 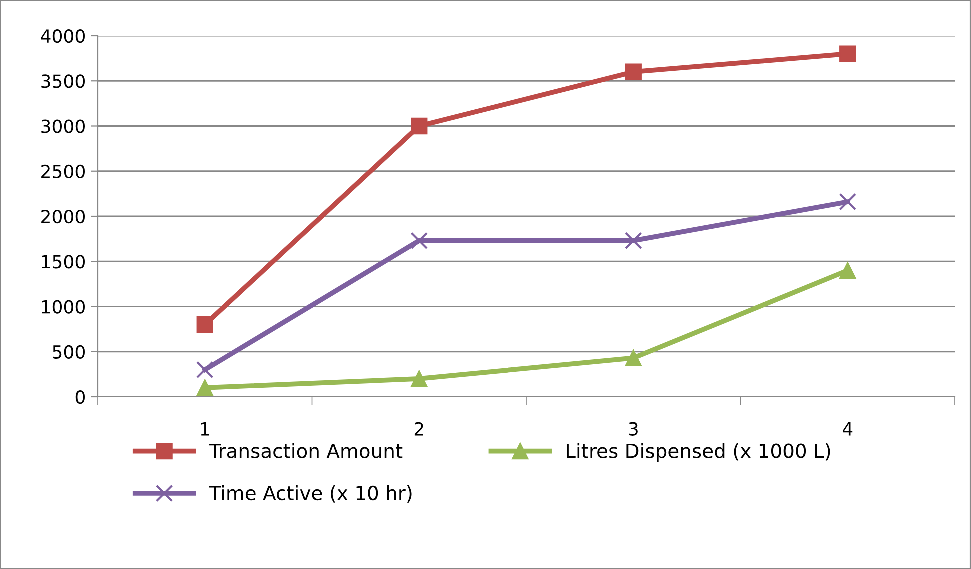 What do you see at coordinates (848, 429) in the screenshot?
I see `x-tick-label: 4` at bounding box center [848, 429].